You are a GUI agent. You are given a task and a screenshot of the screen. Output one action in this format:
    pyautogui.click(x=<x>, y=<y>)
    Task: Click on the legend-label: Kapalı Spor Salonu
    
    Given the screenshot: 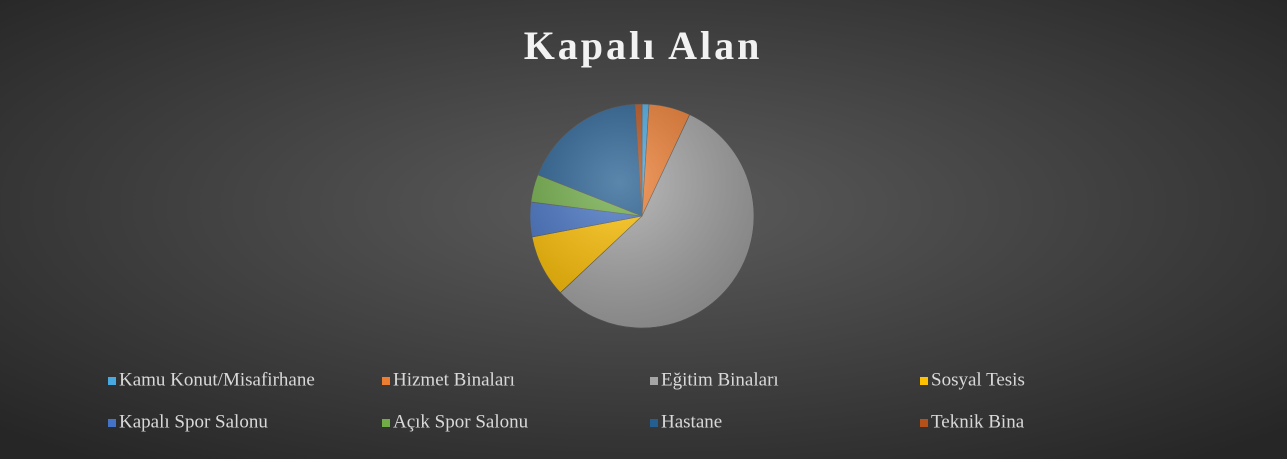 What is the action you would take?
    pyautogui.click(x=193, y=421)
    